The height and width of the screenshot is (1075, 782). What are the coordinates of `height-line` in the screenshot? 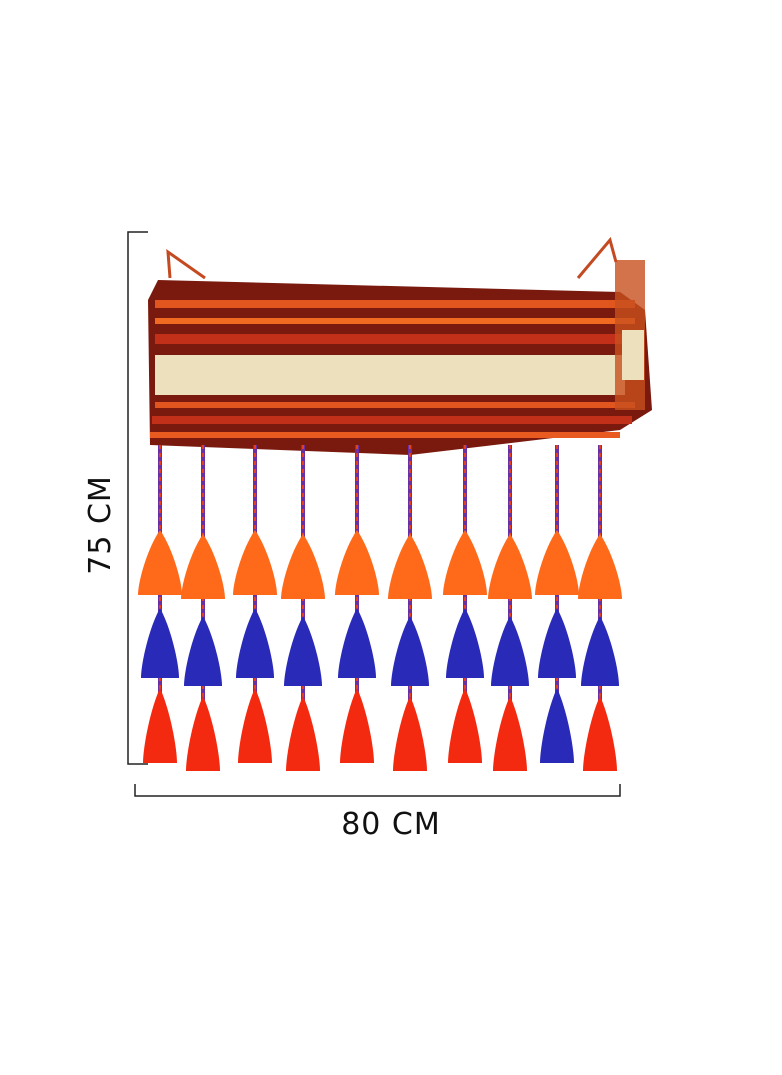 It's located at (137, 498).